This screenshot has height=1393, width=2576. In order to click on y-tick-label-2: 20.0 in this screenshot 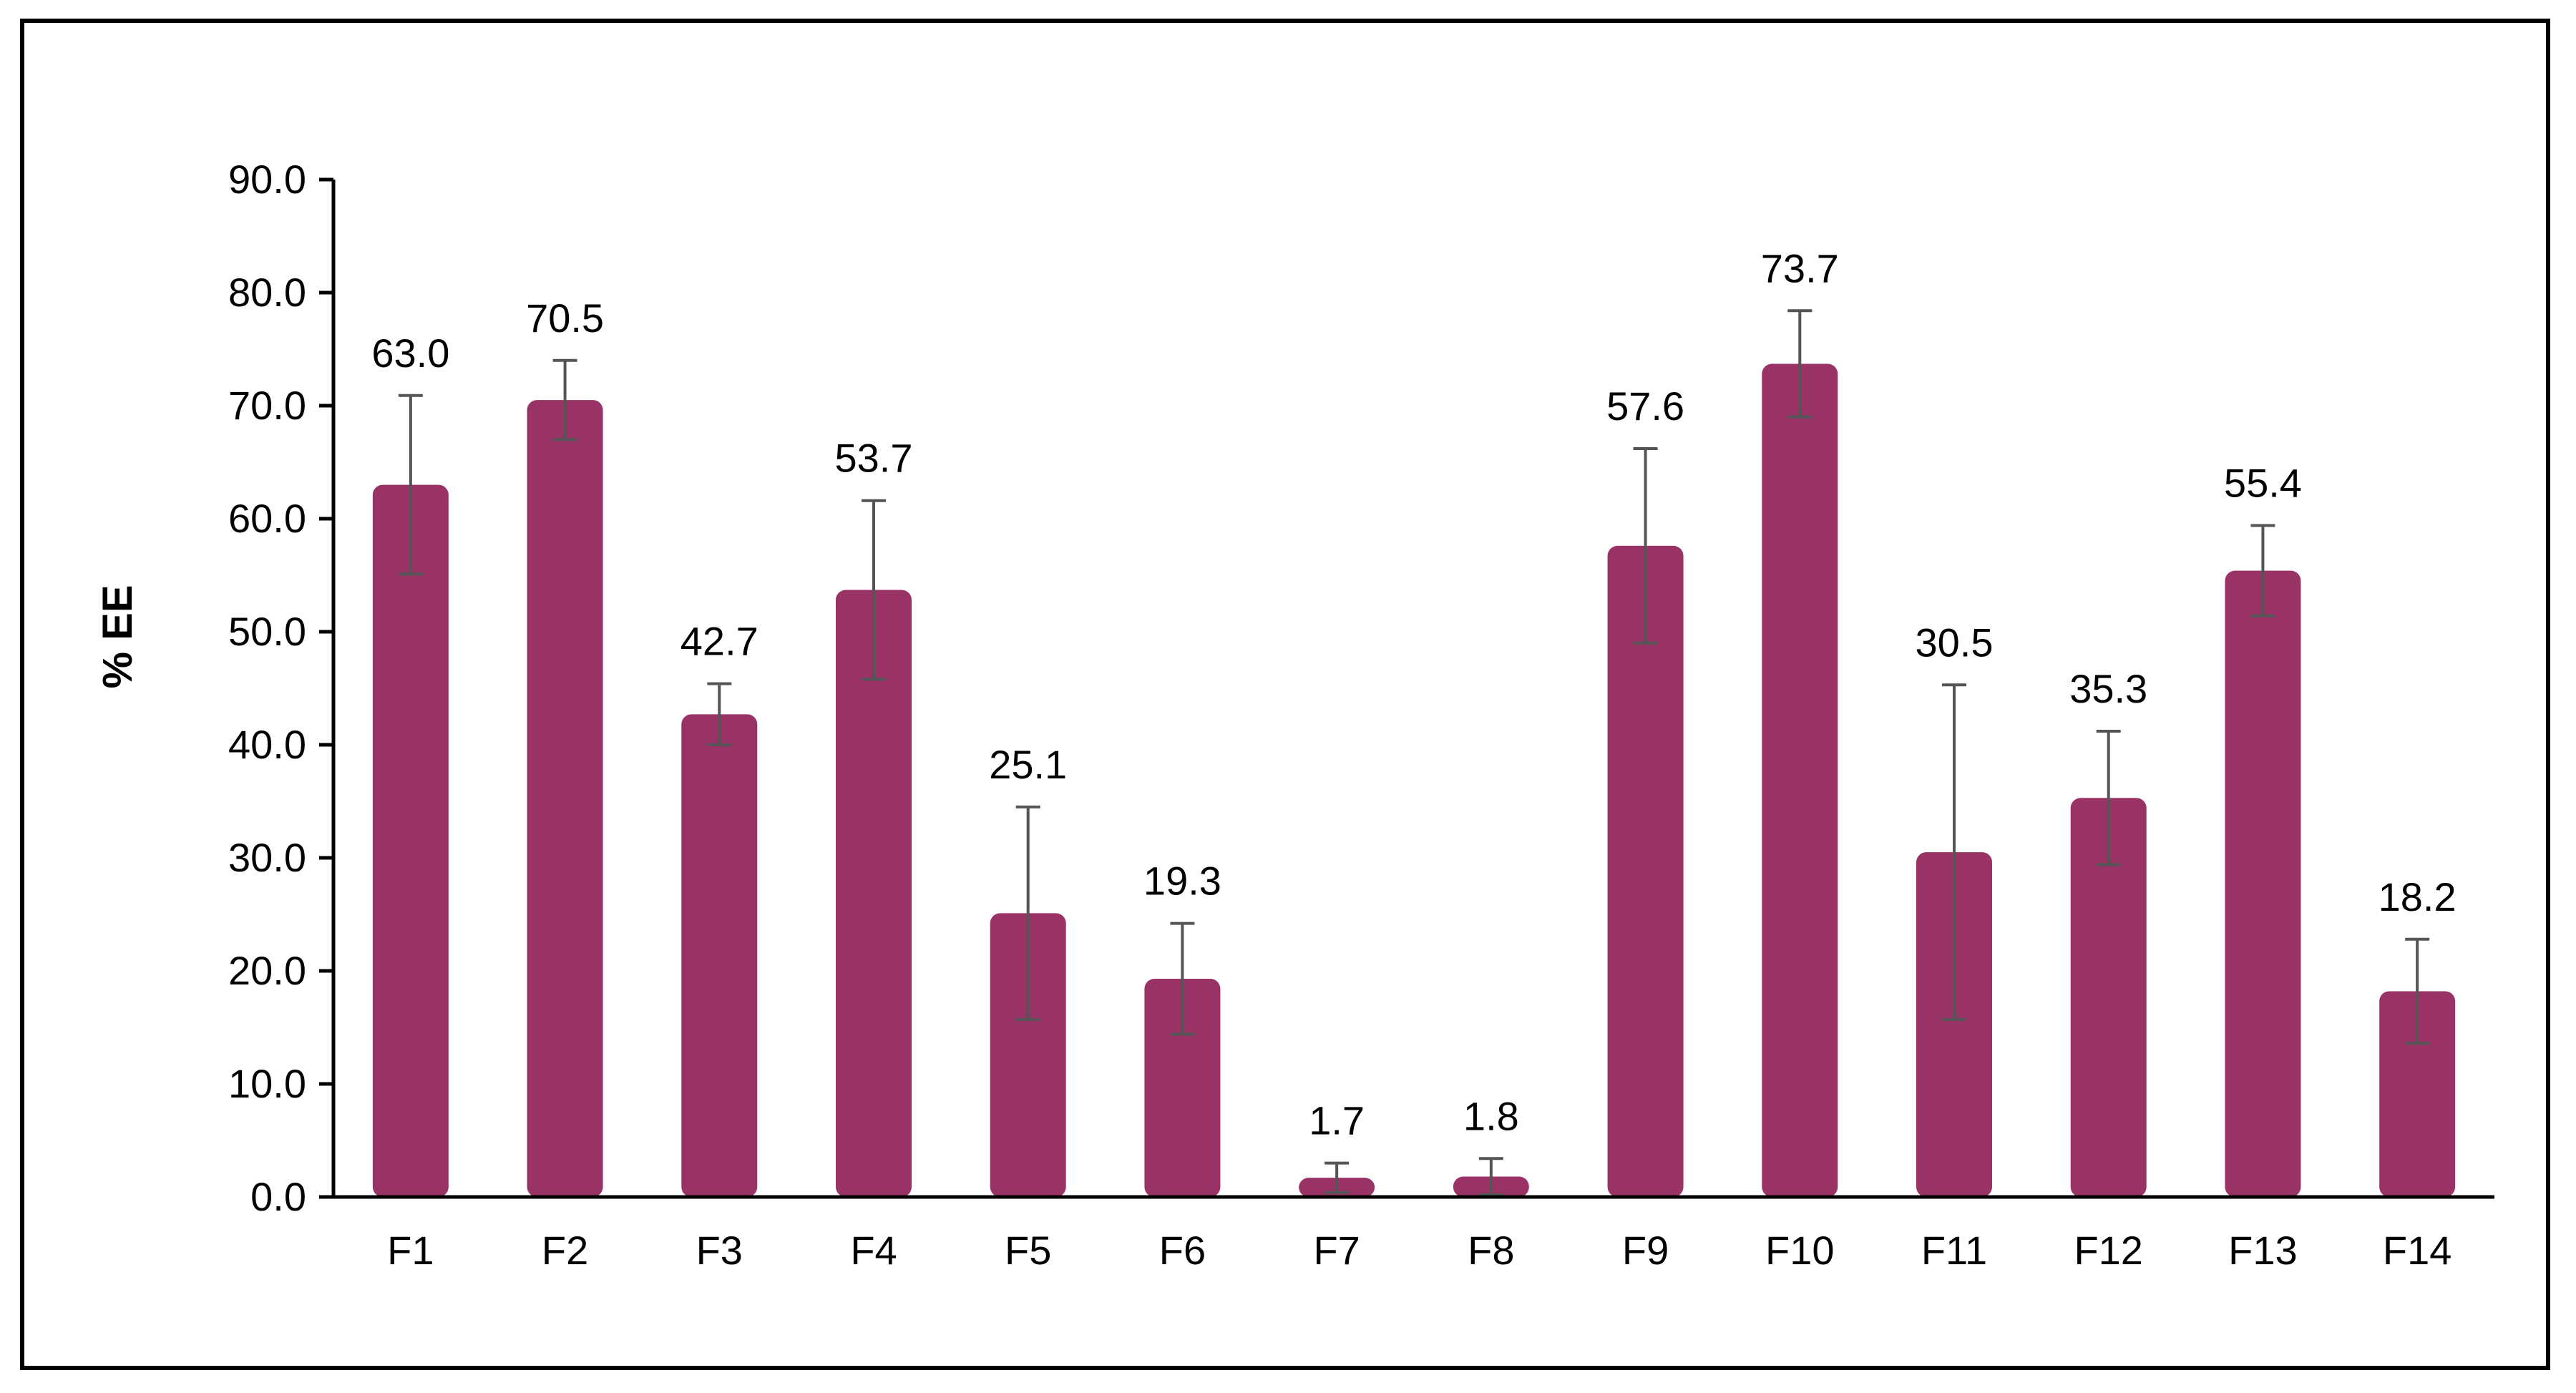, I will do `click(267, 970)`.